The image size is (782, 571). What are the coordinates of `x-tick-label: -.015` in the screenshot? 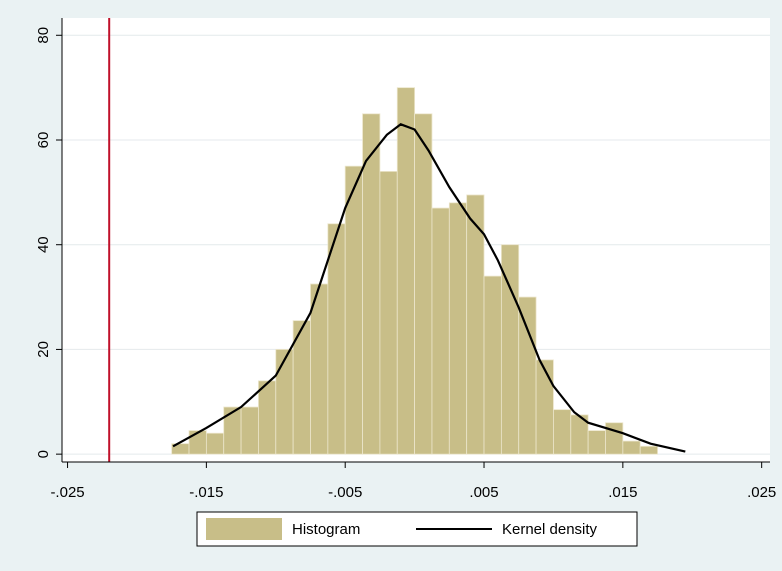 It's located at (206, 492).